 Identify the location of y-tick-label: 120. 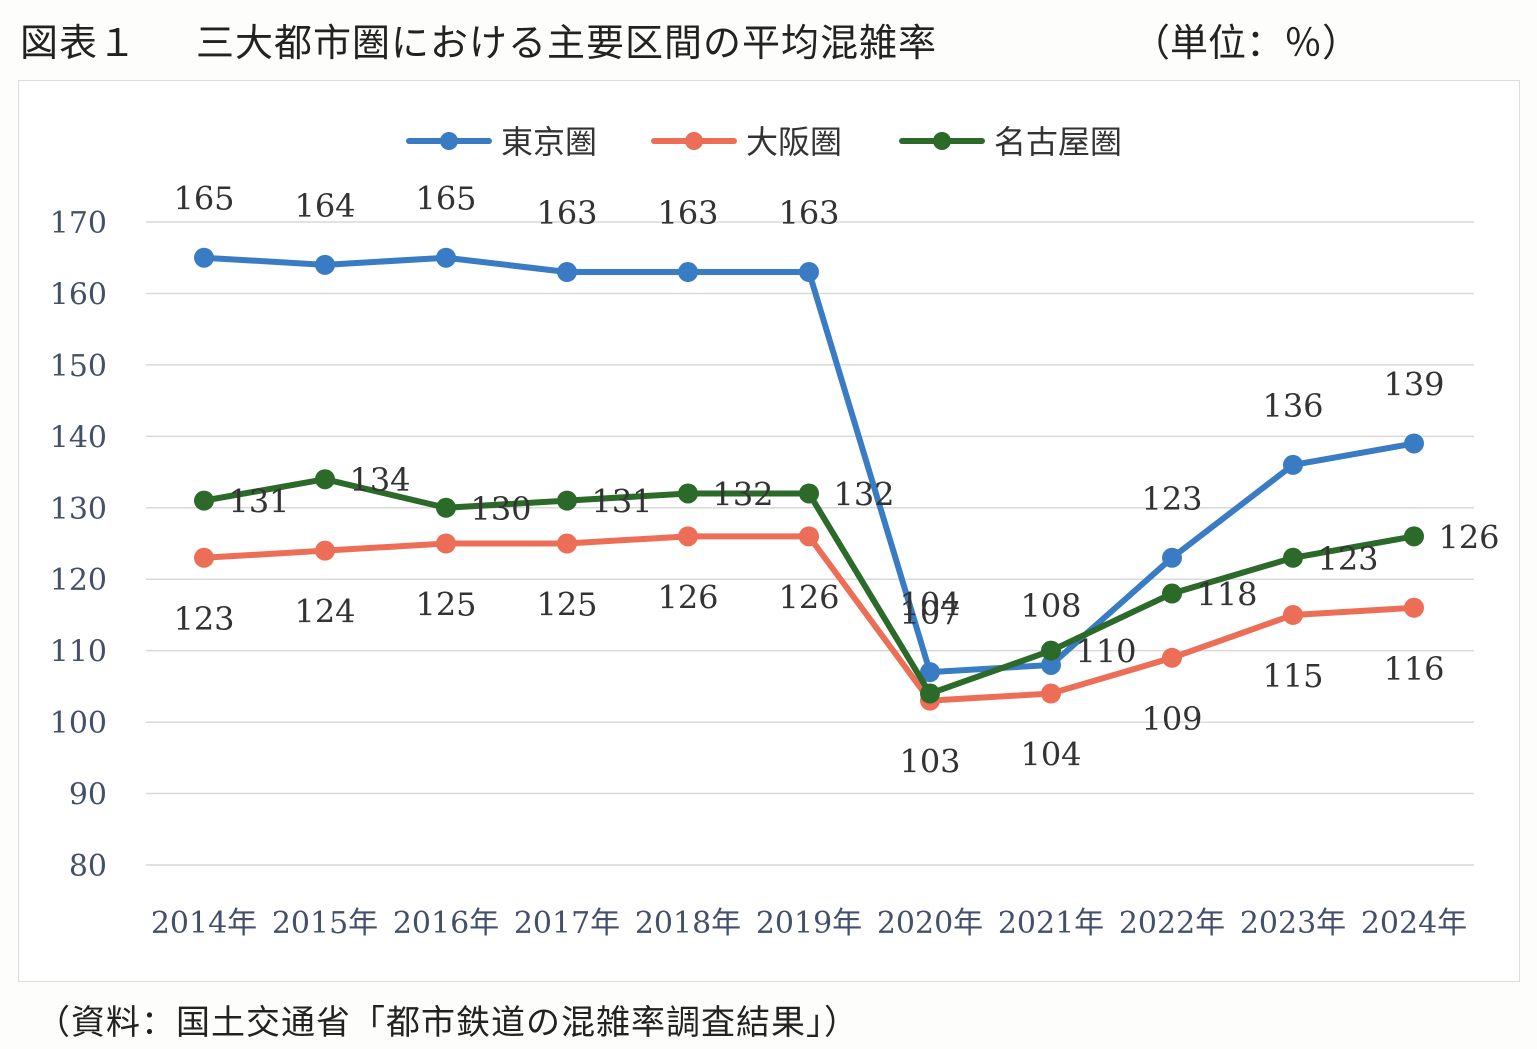
(78, 580).